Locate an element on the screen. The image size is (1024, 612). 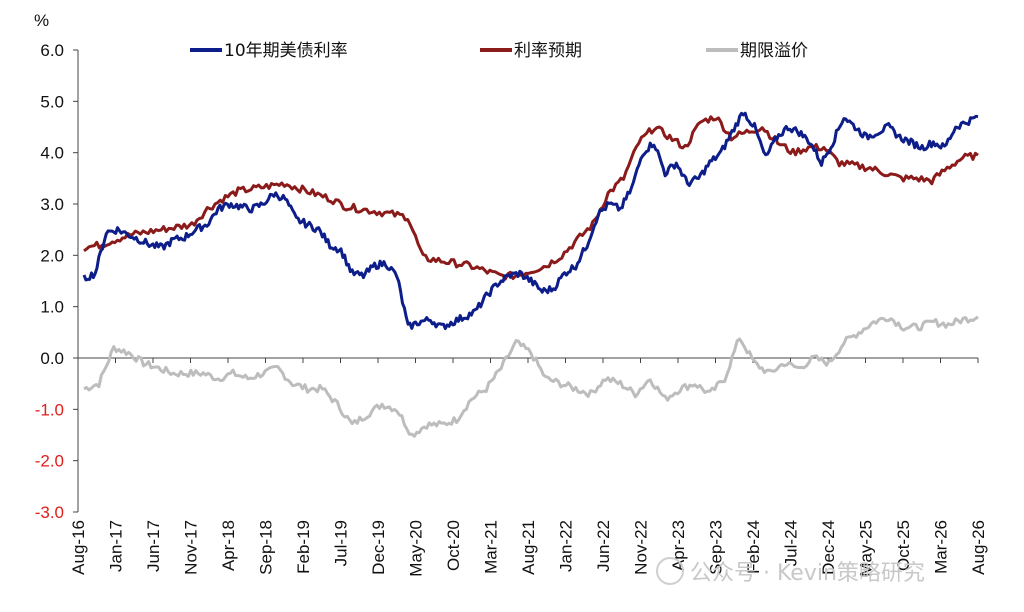
watermark-text: 公众号 · Kevin策略研究 is located at coordinates (807, 573).